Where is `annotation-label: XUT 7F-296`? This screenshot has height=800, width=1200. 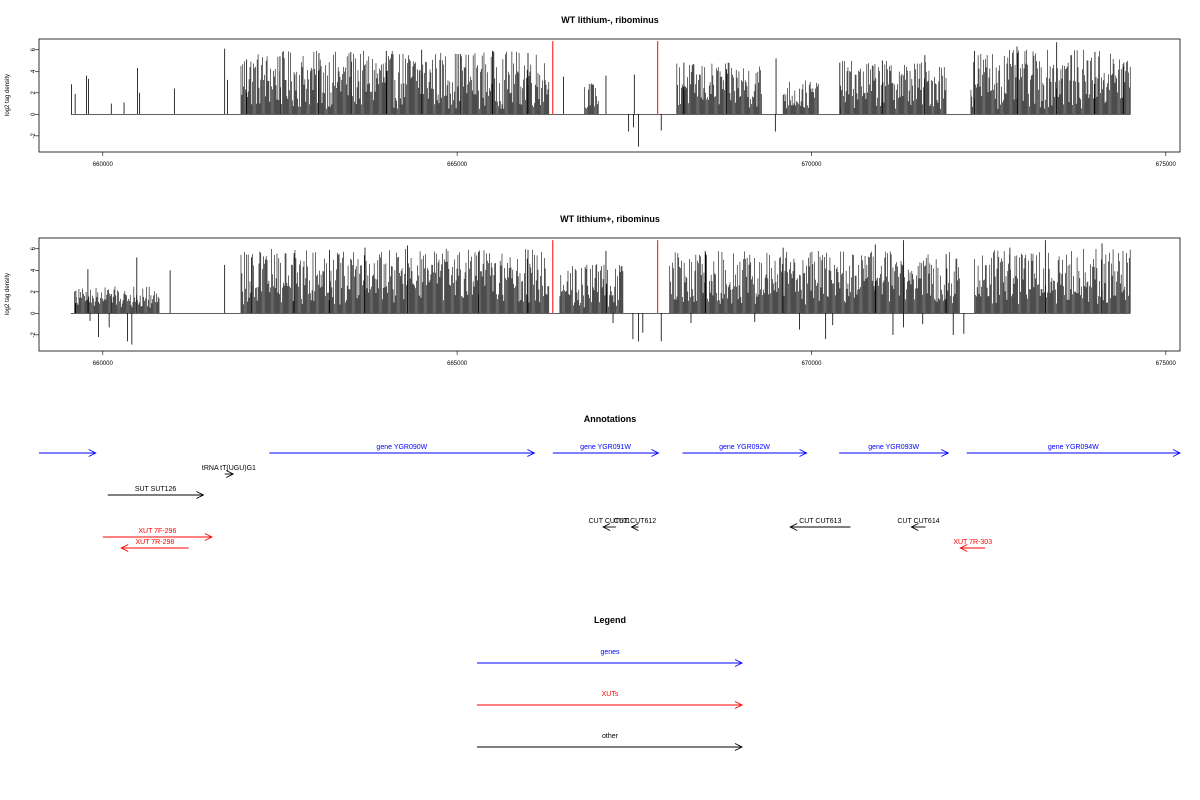 annotation-label: XUT 7F-296 is located at coordinates (157, 531).